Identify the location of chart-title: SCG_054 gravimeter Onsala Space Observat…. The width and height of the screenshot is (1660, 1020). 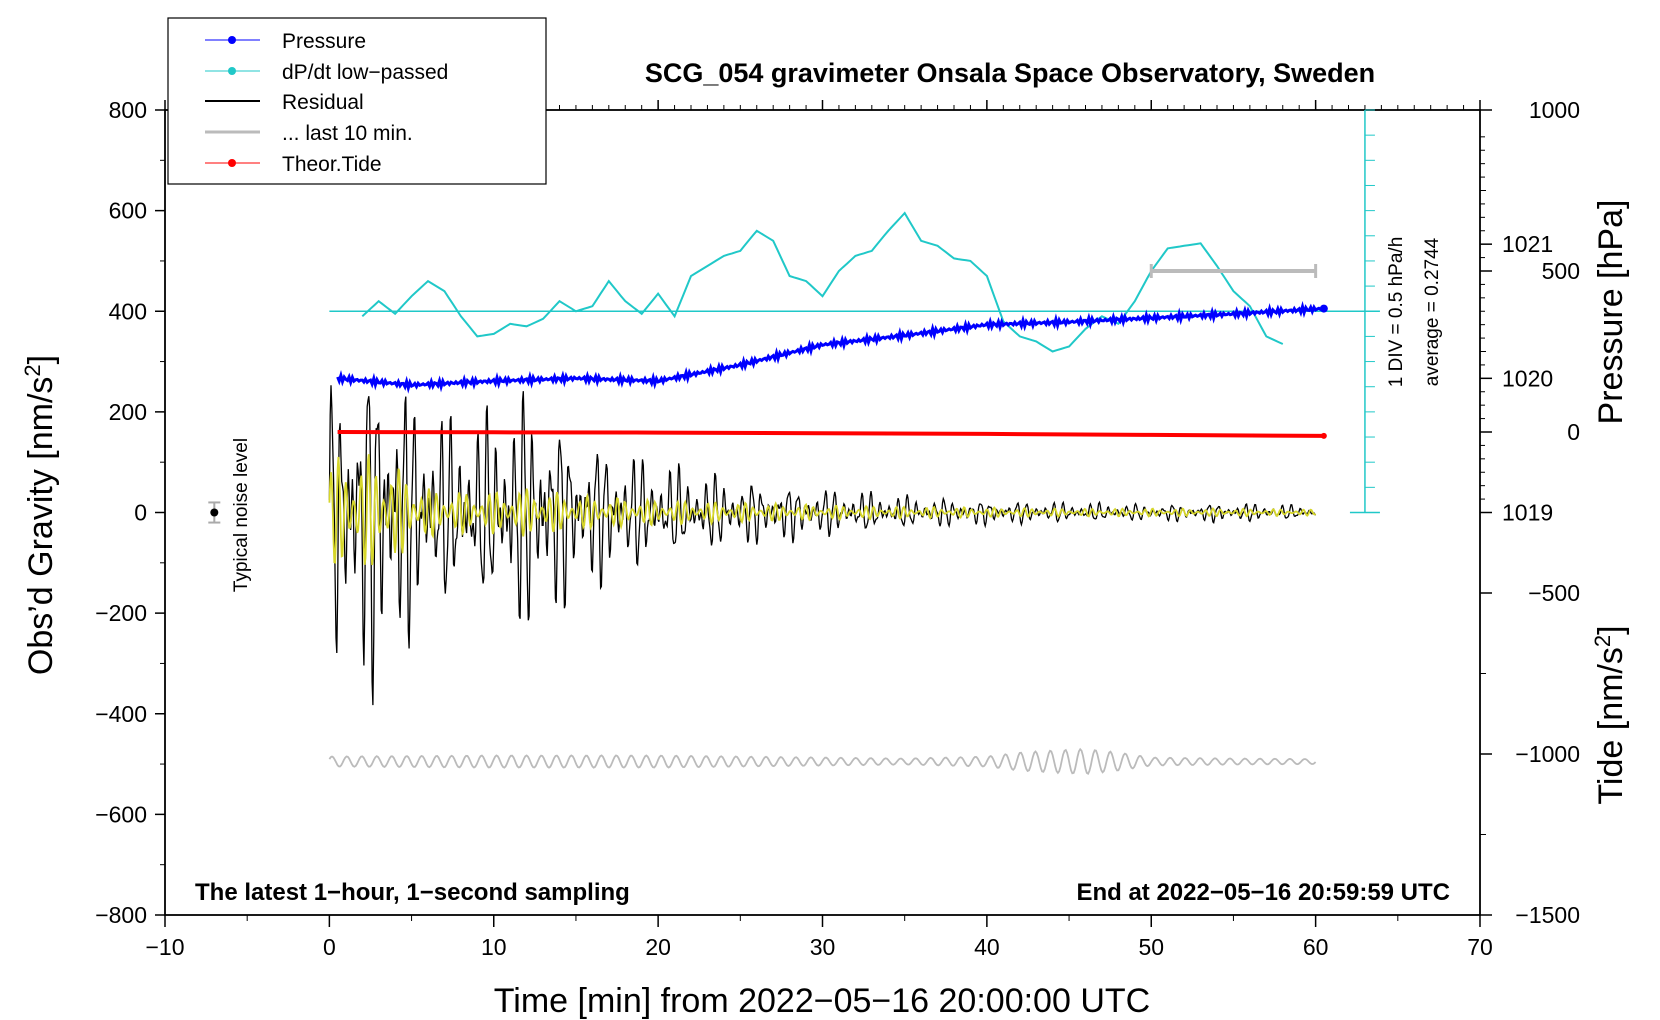
(1010, 73).